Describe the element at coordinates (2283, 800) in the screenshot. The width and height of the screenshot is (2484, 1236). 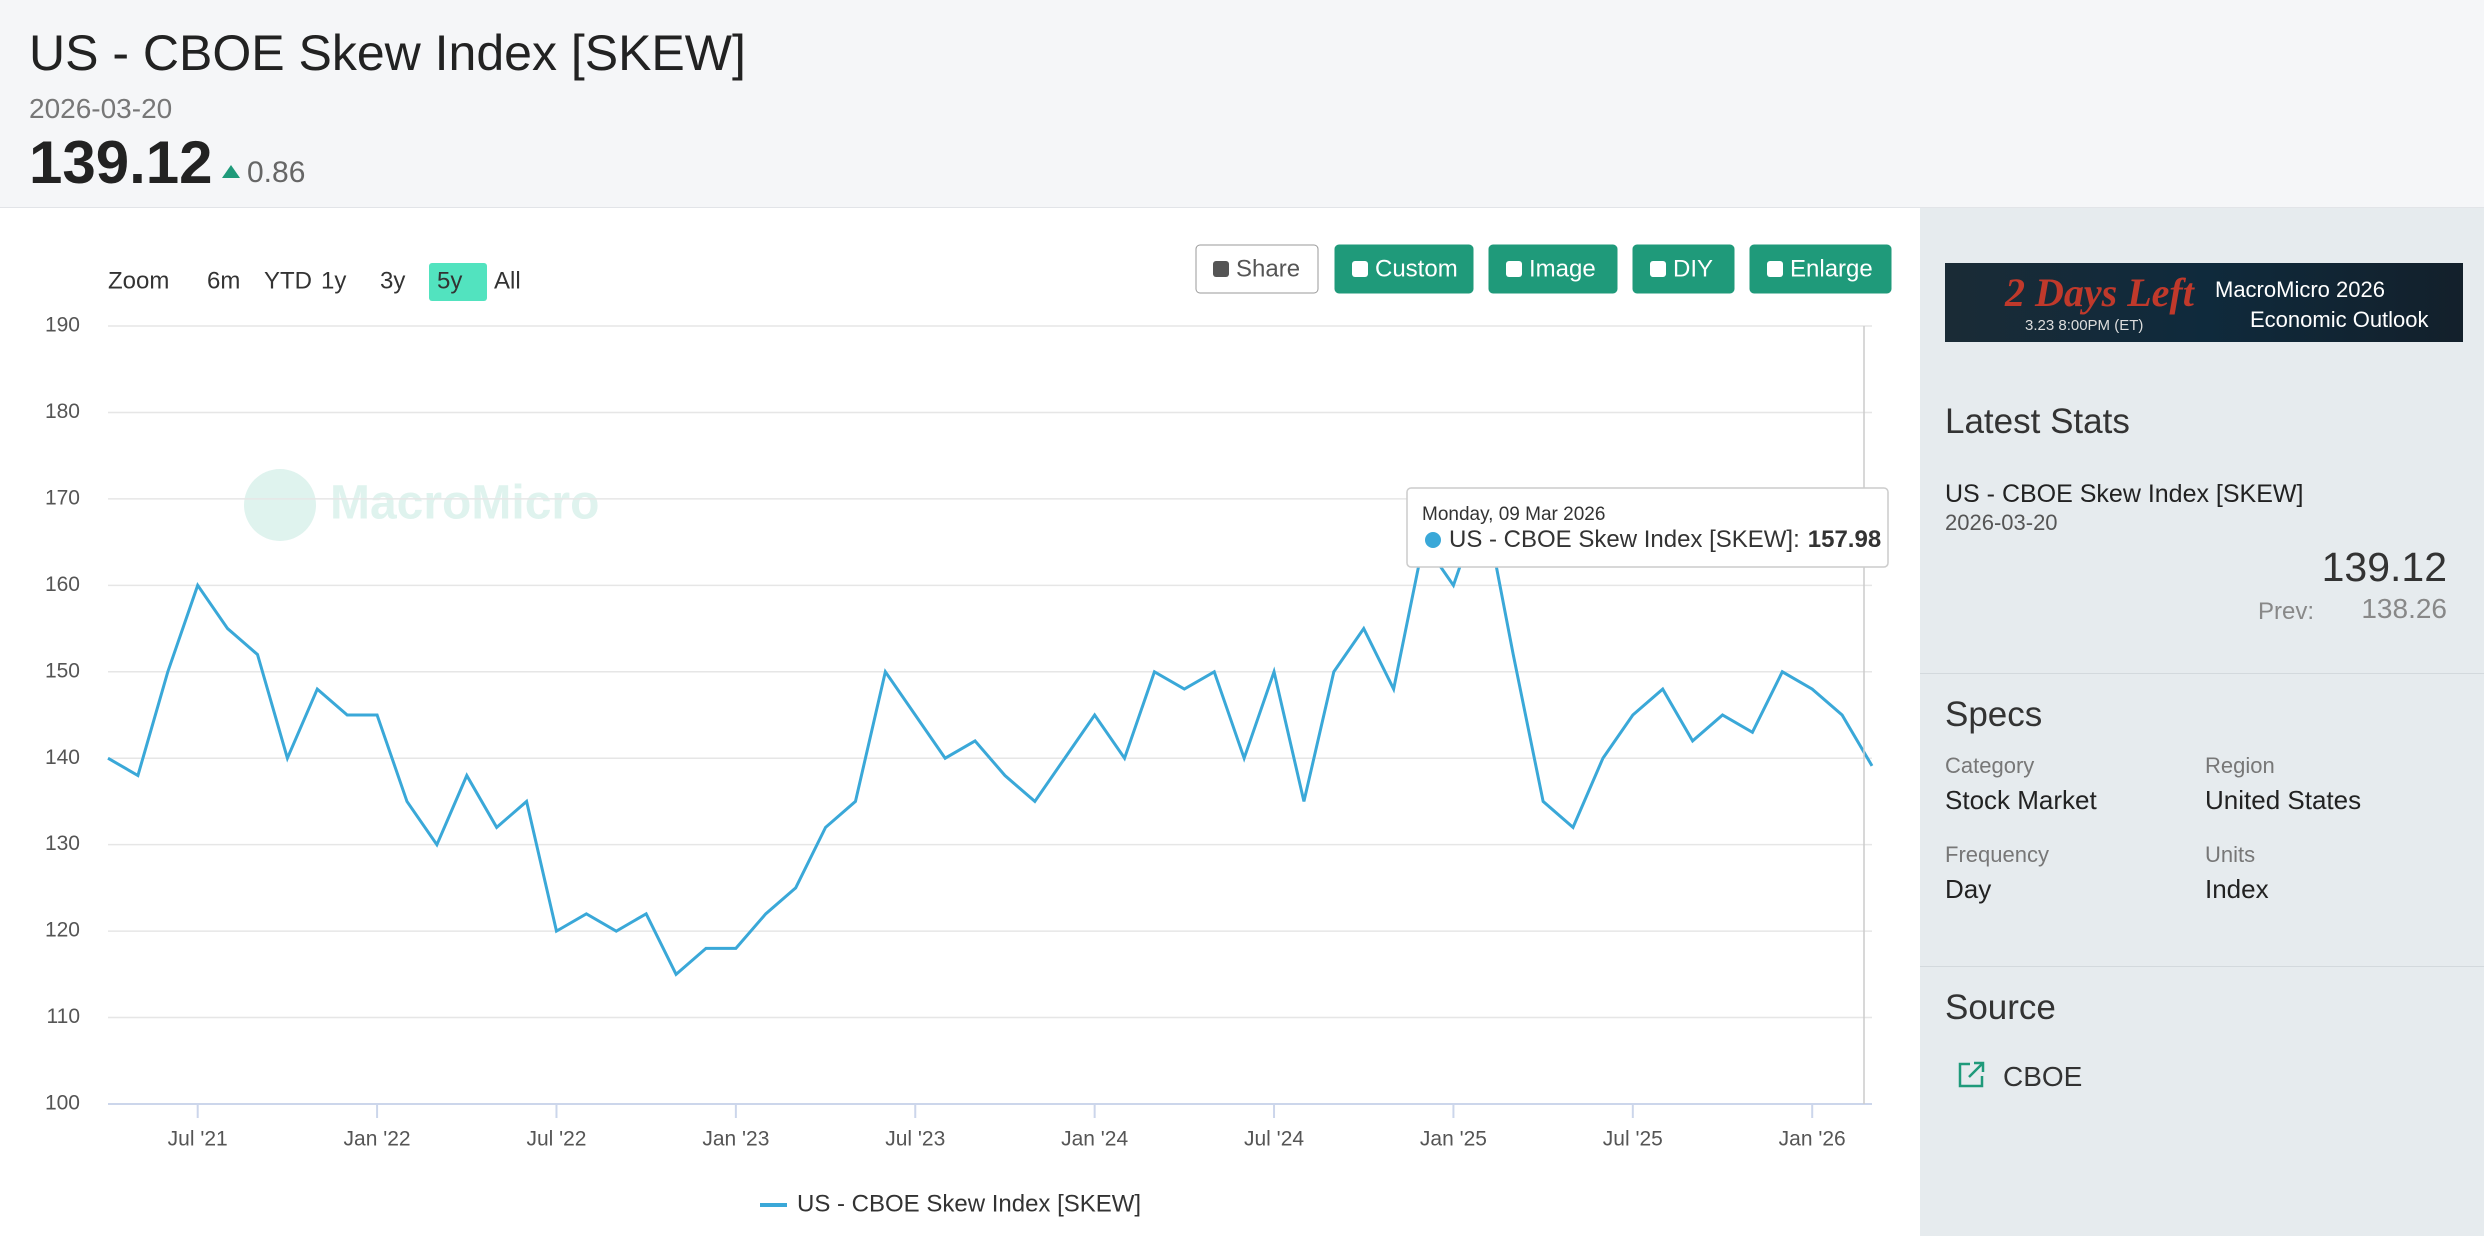
I see `spec-value: United States` at that location.